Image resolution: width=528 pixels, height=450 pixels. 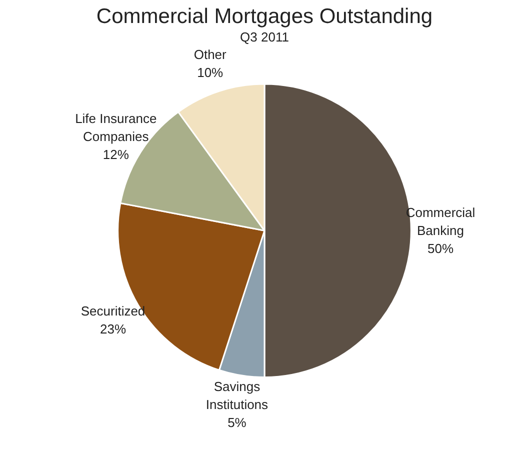 What do you see at coordinates (116, 127) in the screenshot?
I see `slice-label: Life Insurance Companies` at bounding box center [116, 127].